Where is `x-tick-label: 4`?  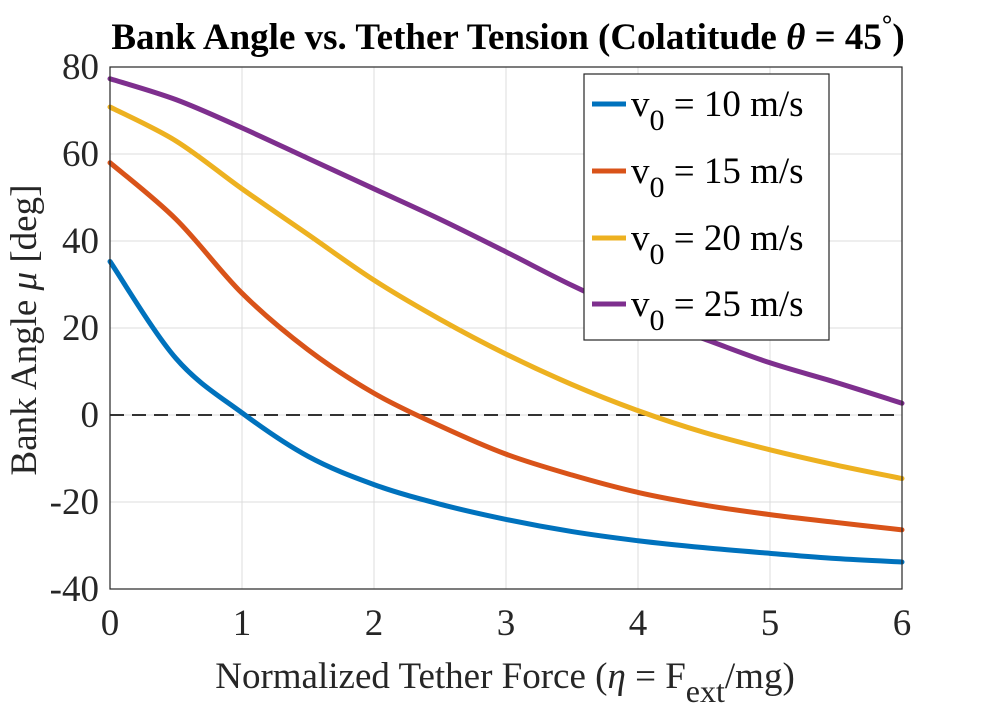 x-tick-label: 4 is located at coordinates (638, 623).